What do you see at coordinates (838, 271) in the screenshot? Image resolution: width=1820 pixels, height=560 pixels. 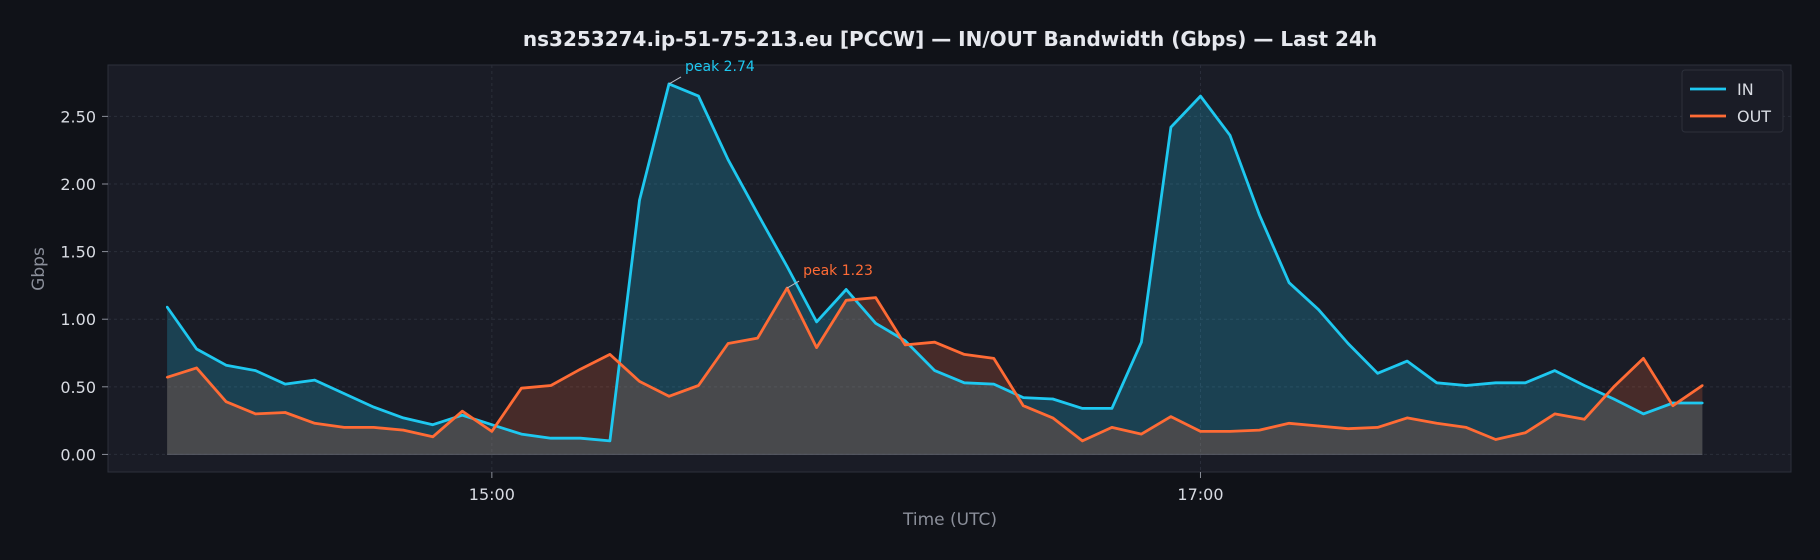 I see `peak-annotation-out: peak 1.23` at bounding box center [838, 271].